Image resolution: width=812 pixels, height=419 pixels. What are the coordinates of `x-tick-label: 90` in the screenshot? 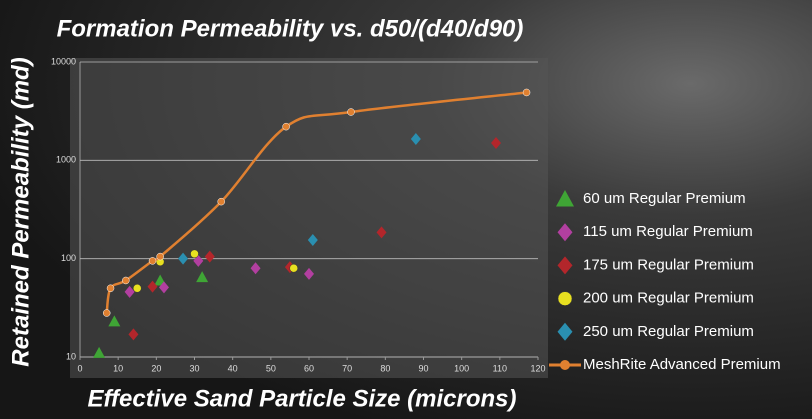 It's located at (423, 368).